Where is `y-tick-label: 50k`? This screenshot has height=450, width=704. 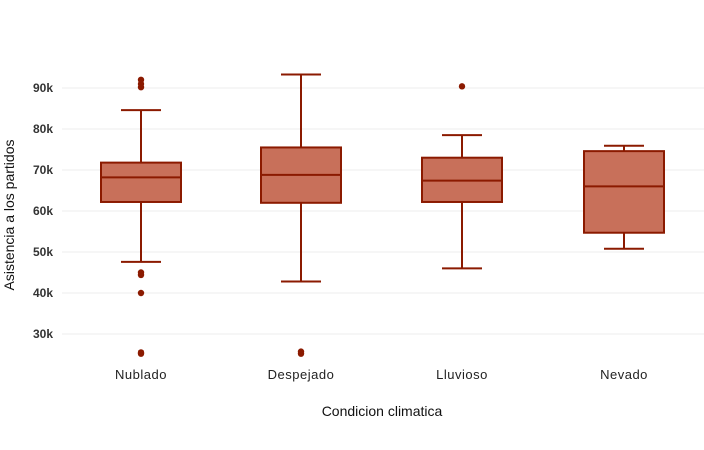
y-tick-label: 50k is located at coordinates (43, 252).